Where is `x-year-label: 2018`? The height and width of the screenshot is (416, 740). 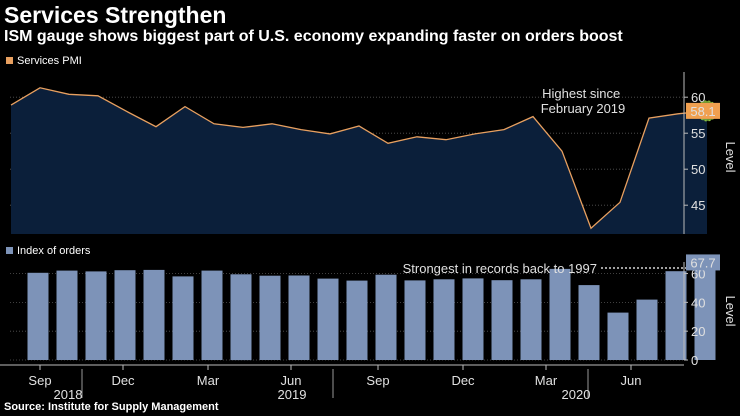 x-year-label: 2018 is located at coordinates (68, 394).